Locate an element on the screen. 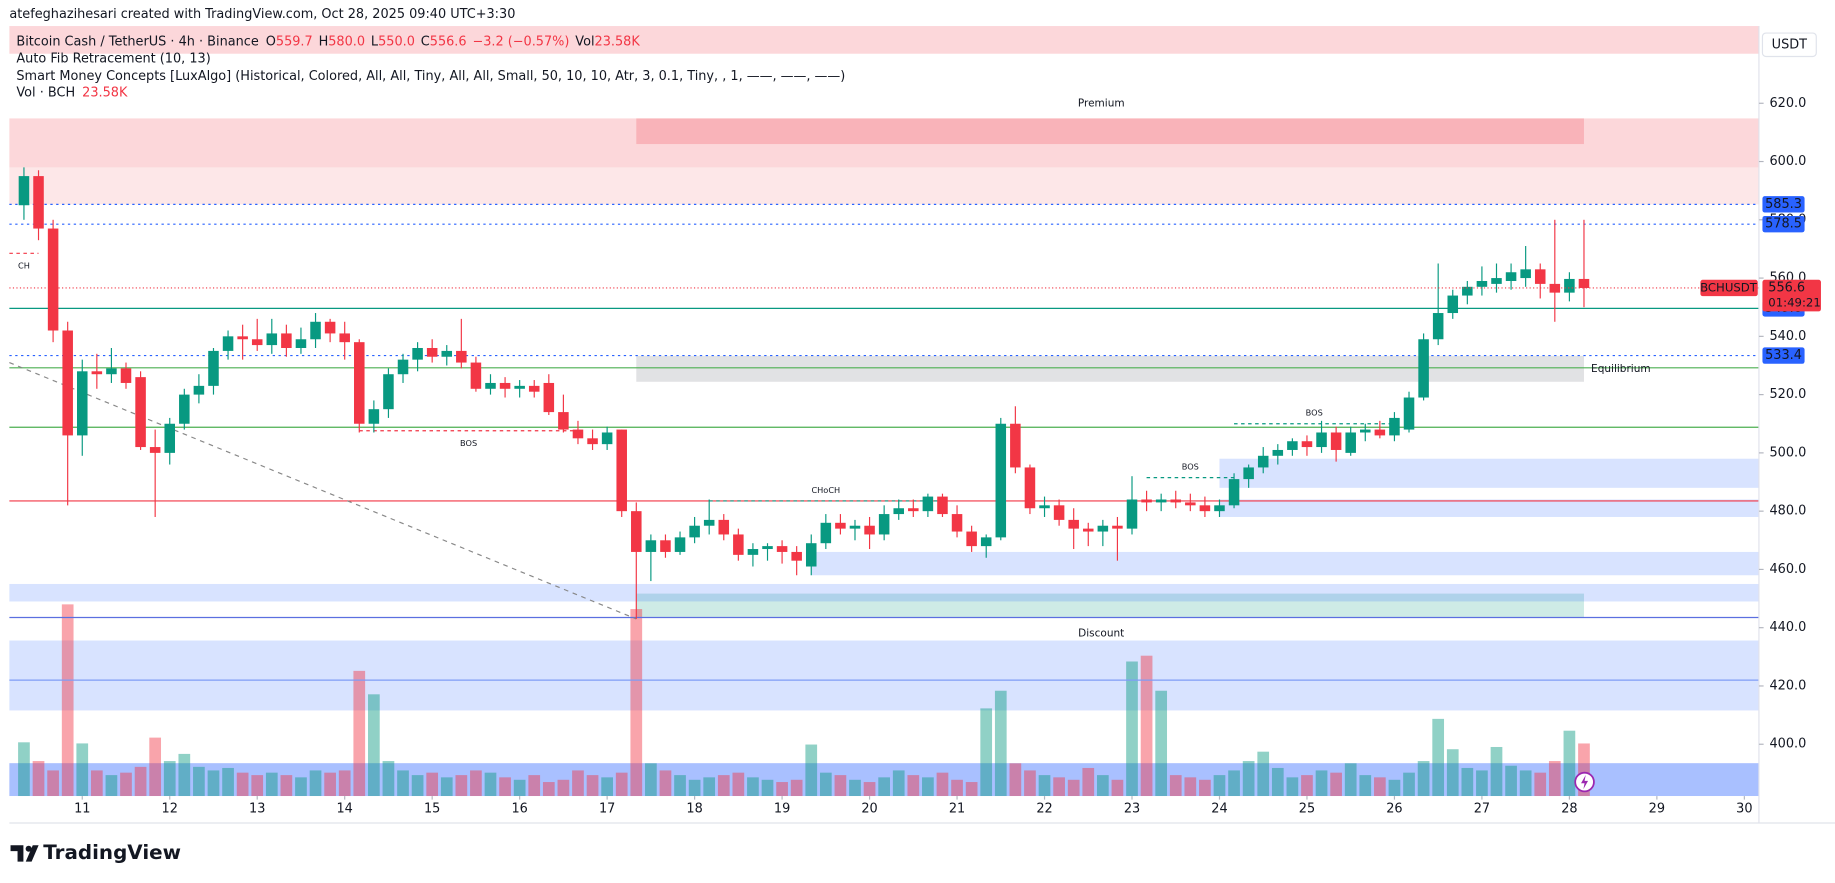  structure-label: BOS is located at coordinates (468, 443).